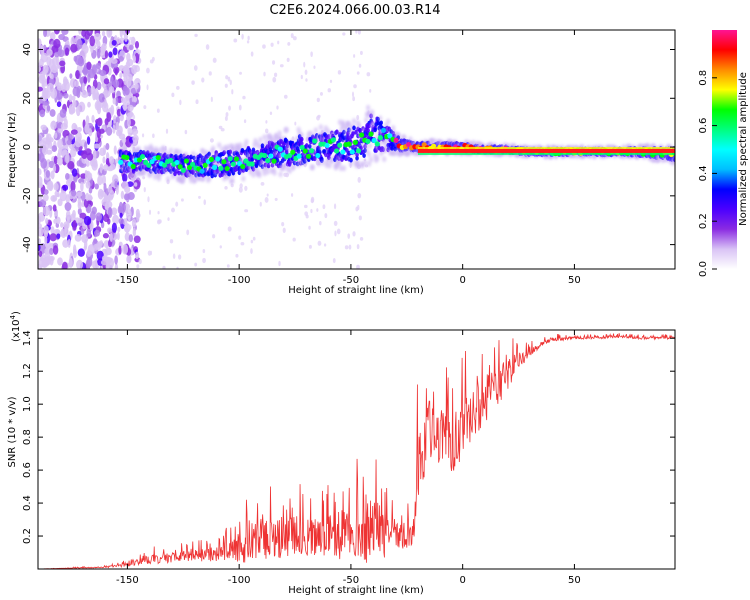 The width and height of the screenshot is (750, 600). Describe the element at coordinates (27, 371) in the screenshot. I see `snr-y-tick-label: 1.2` at that location.